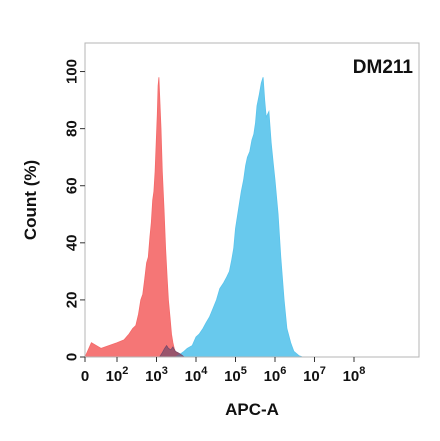 Image resolution: width=440 pixels, height=441 pixels. I want to click on x-tick-label: 10², so click(117, 375).